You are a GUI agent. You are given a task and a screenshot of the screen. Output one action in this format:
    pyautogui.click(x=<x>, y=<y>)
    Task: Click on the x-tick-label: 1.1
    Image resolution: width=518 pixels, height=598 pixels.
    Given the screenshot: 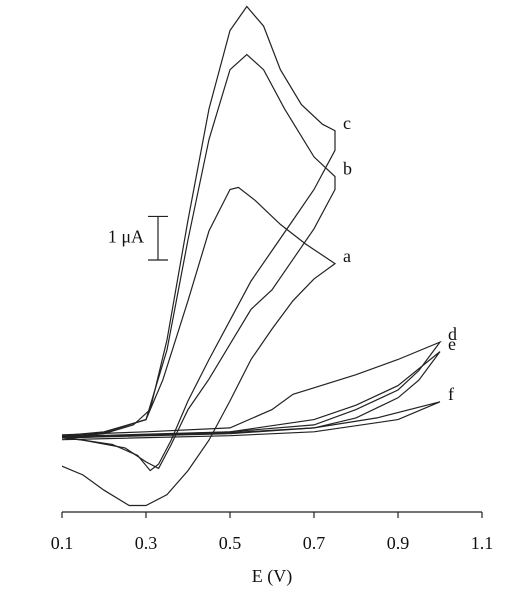 What is the action you would take?
    pyautogui.click(x=482, y=543)
    